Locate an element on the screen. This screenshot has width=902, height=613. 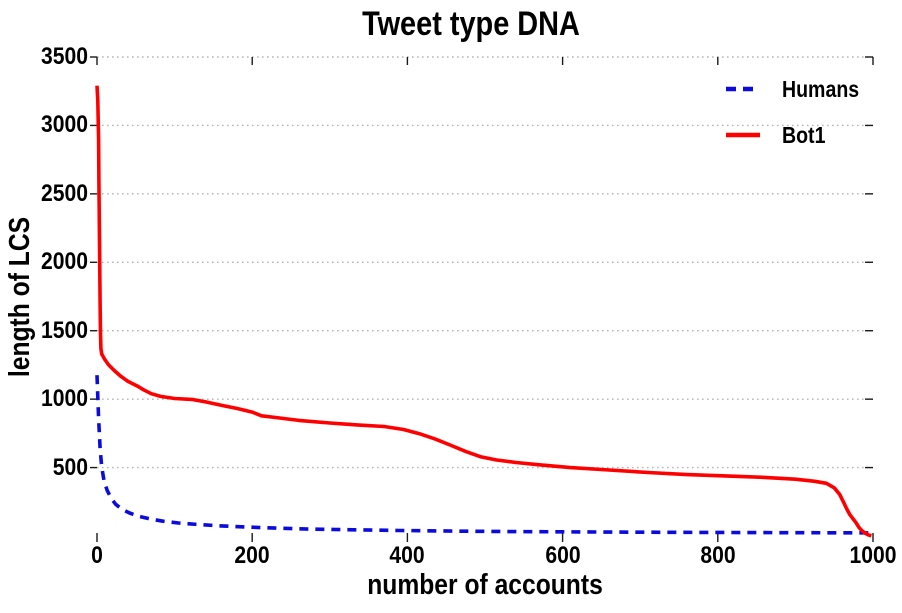
humans-line-sample is located at coordinates (743, 89).